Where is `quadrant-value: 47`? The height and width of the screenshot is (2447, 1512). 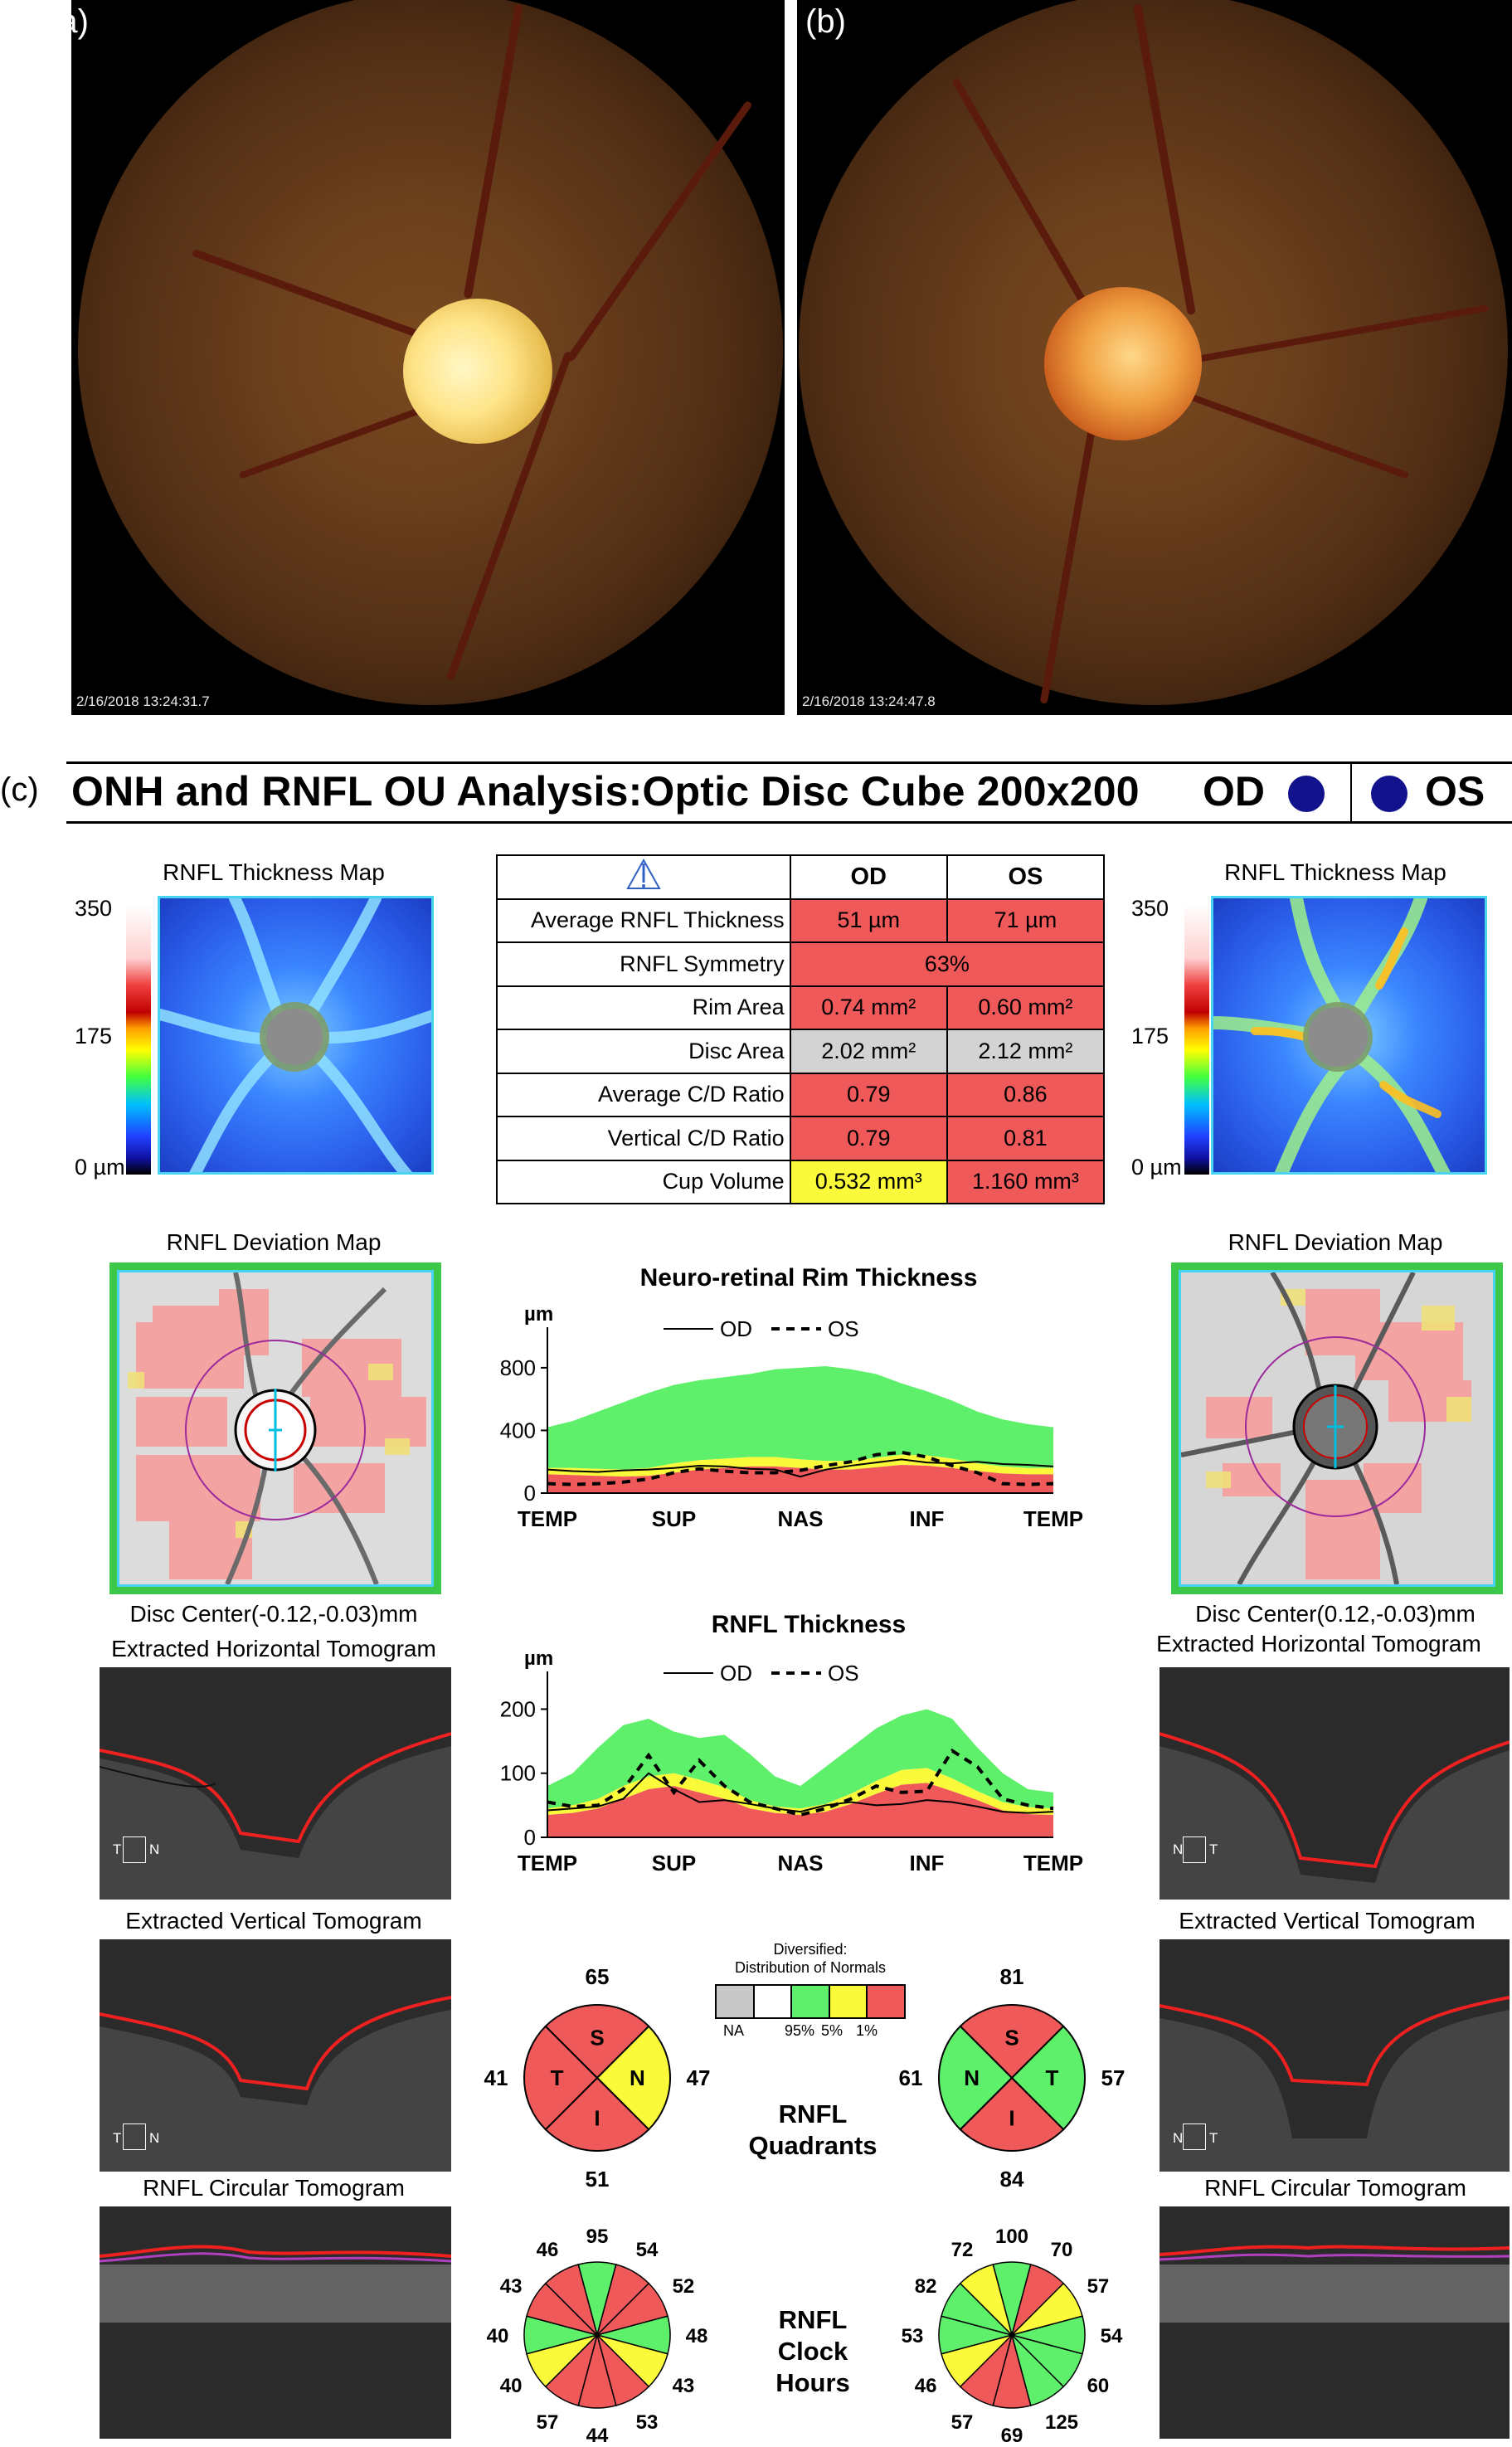 quadrant-value: 47 is located at coordinates (699, 2078).